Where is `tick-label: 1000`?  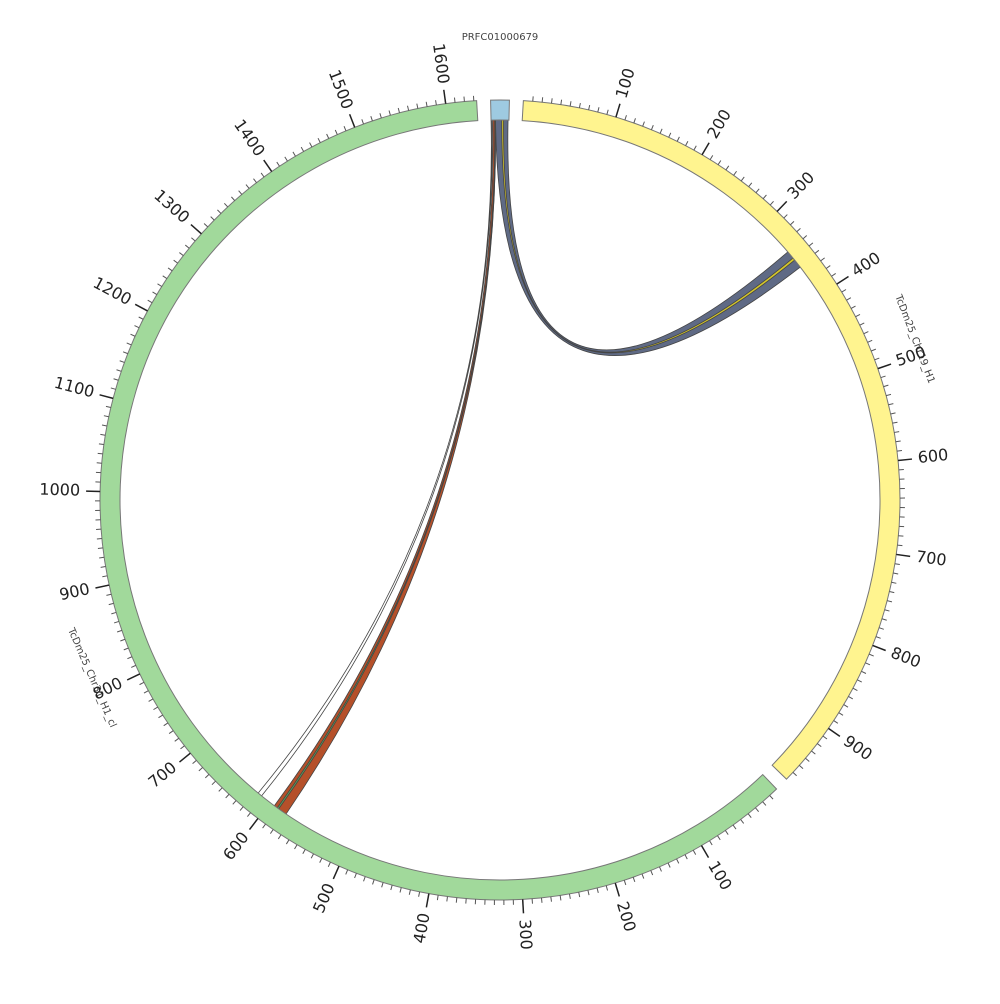
tick-label: 1000 is located at coordinates (59, 490).